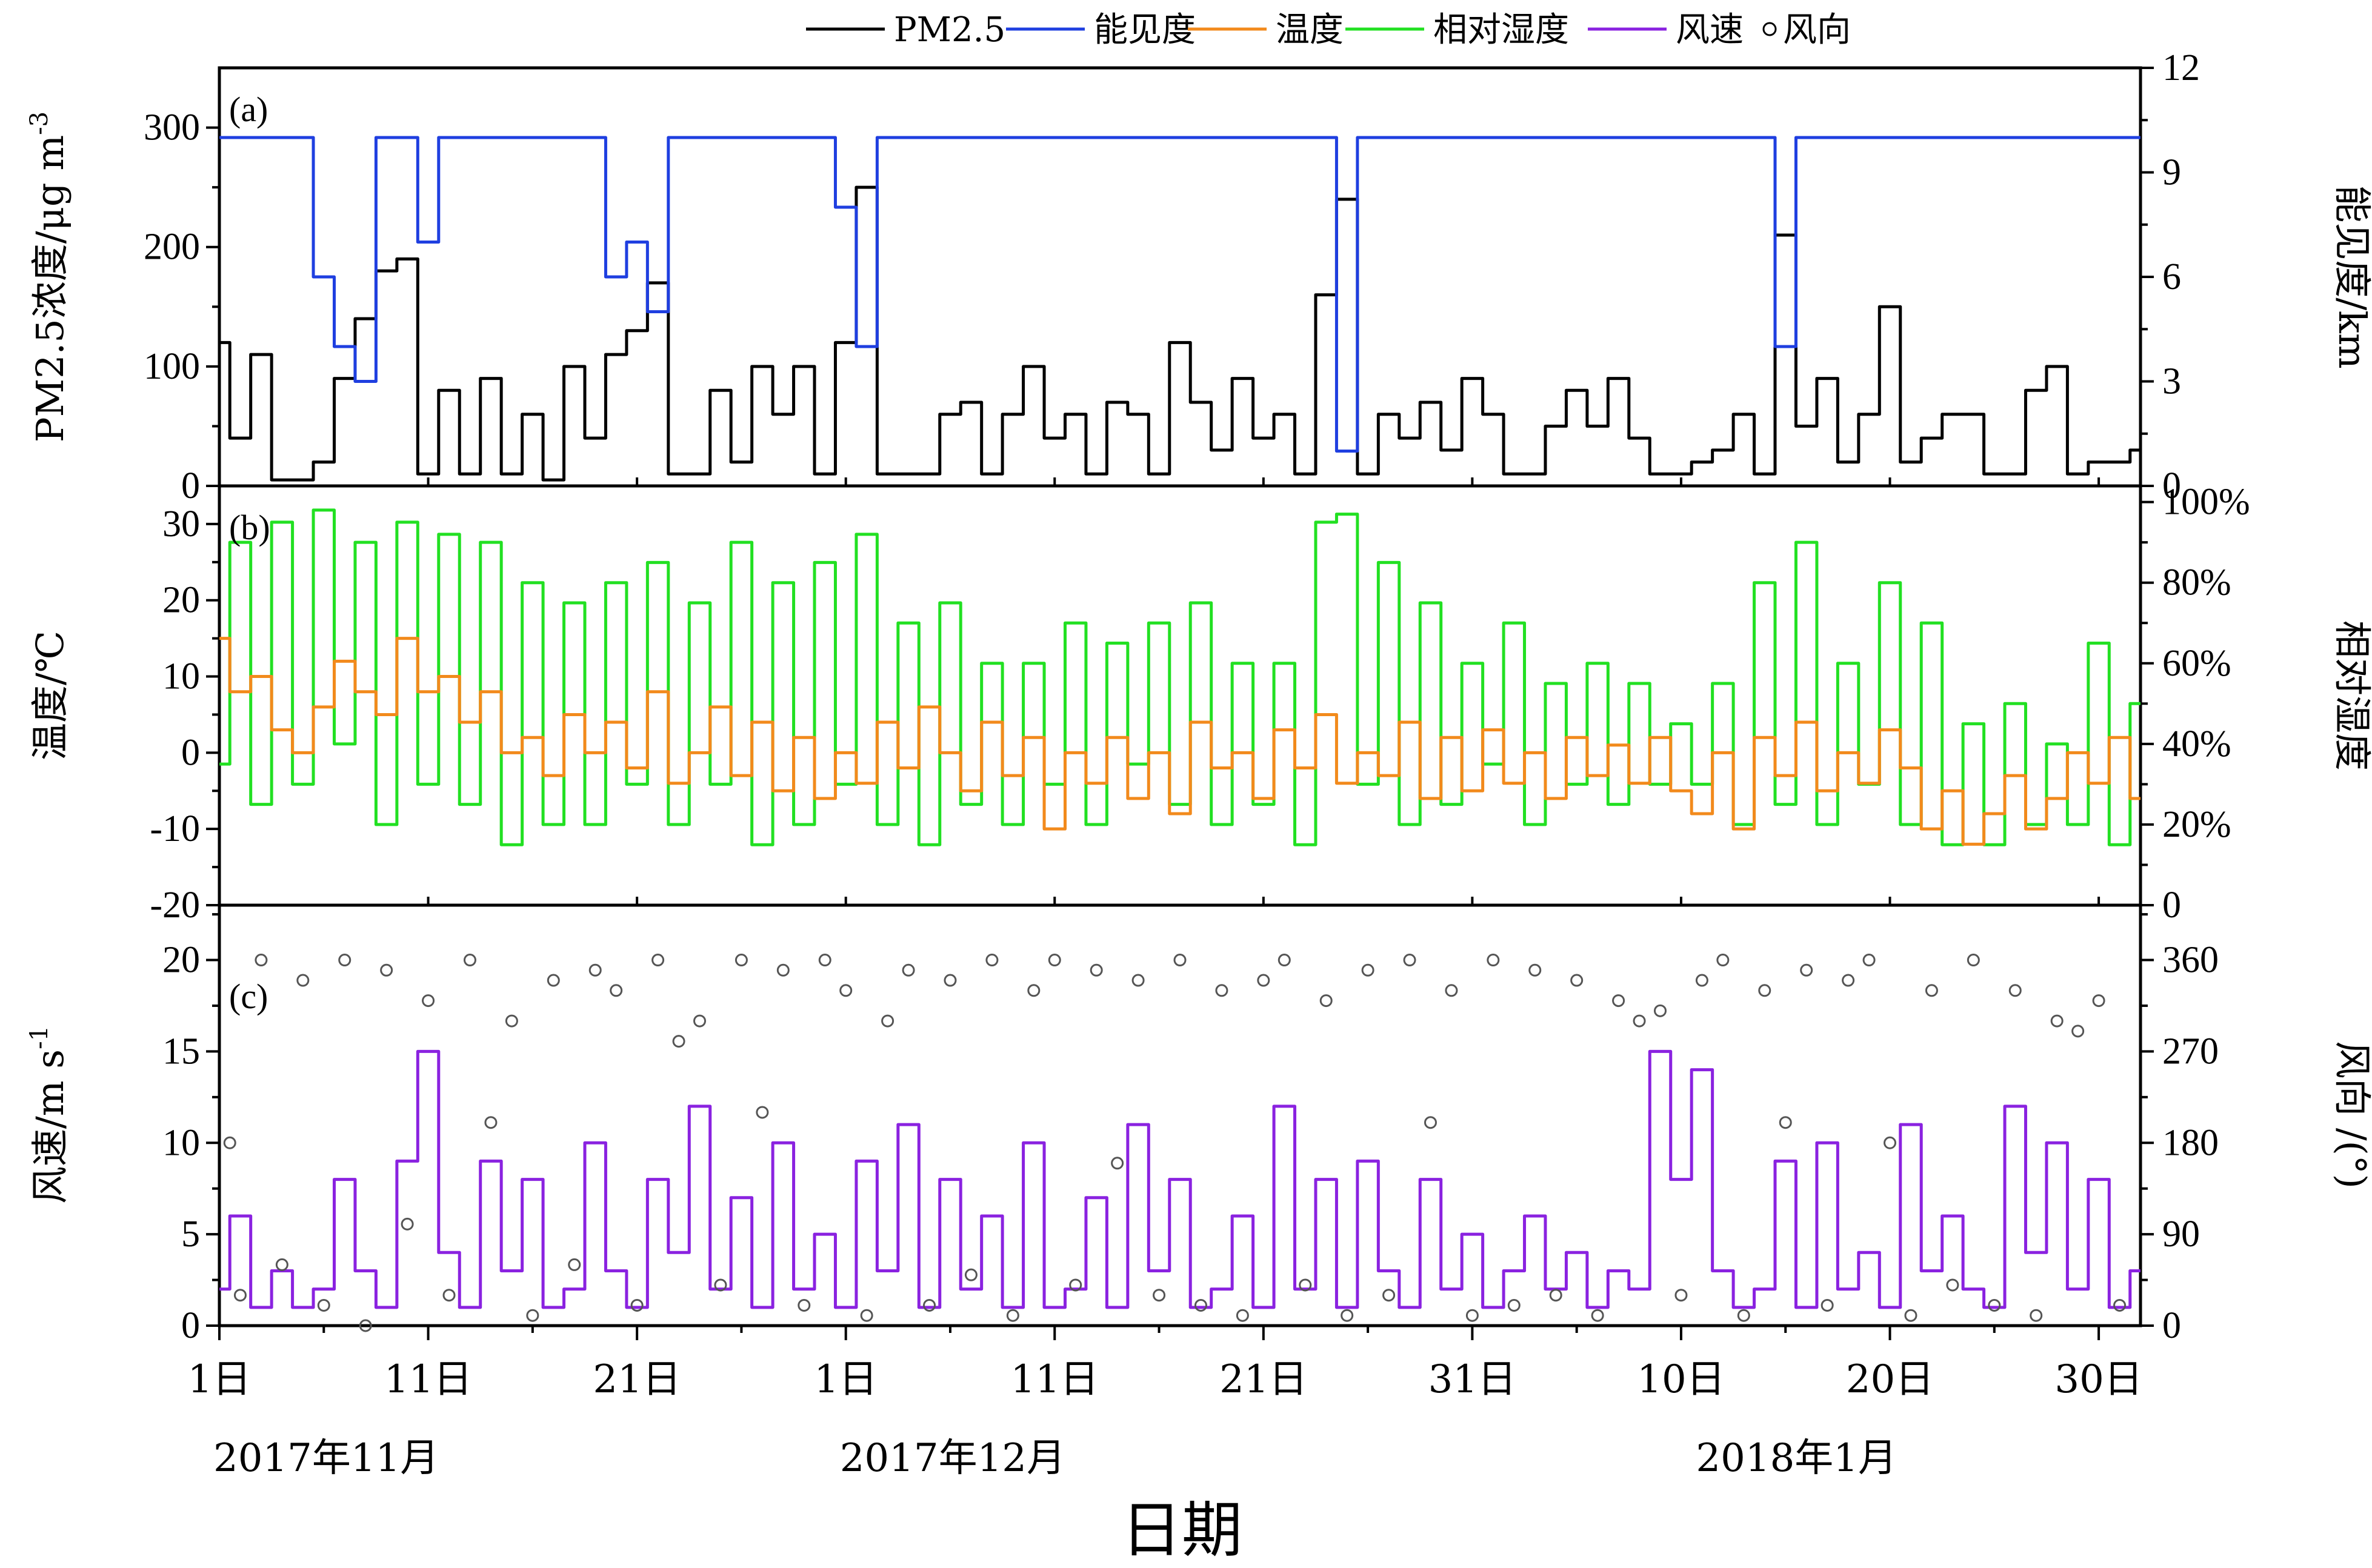 The image size is (2372, 1568). I want to click on panel-b-label: (b), so click(250, 527).